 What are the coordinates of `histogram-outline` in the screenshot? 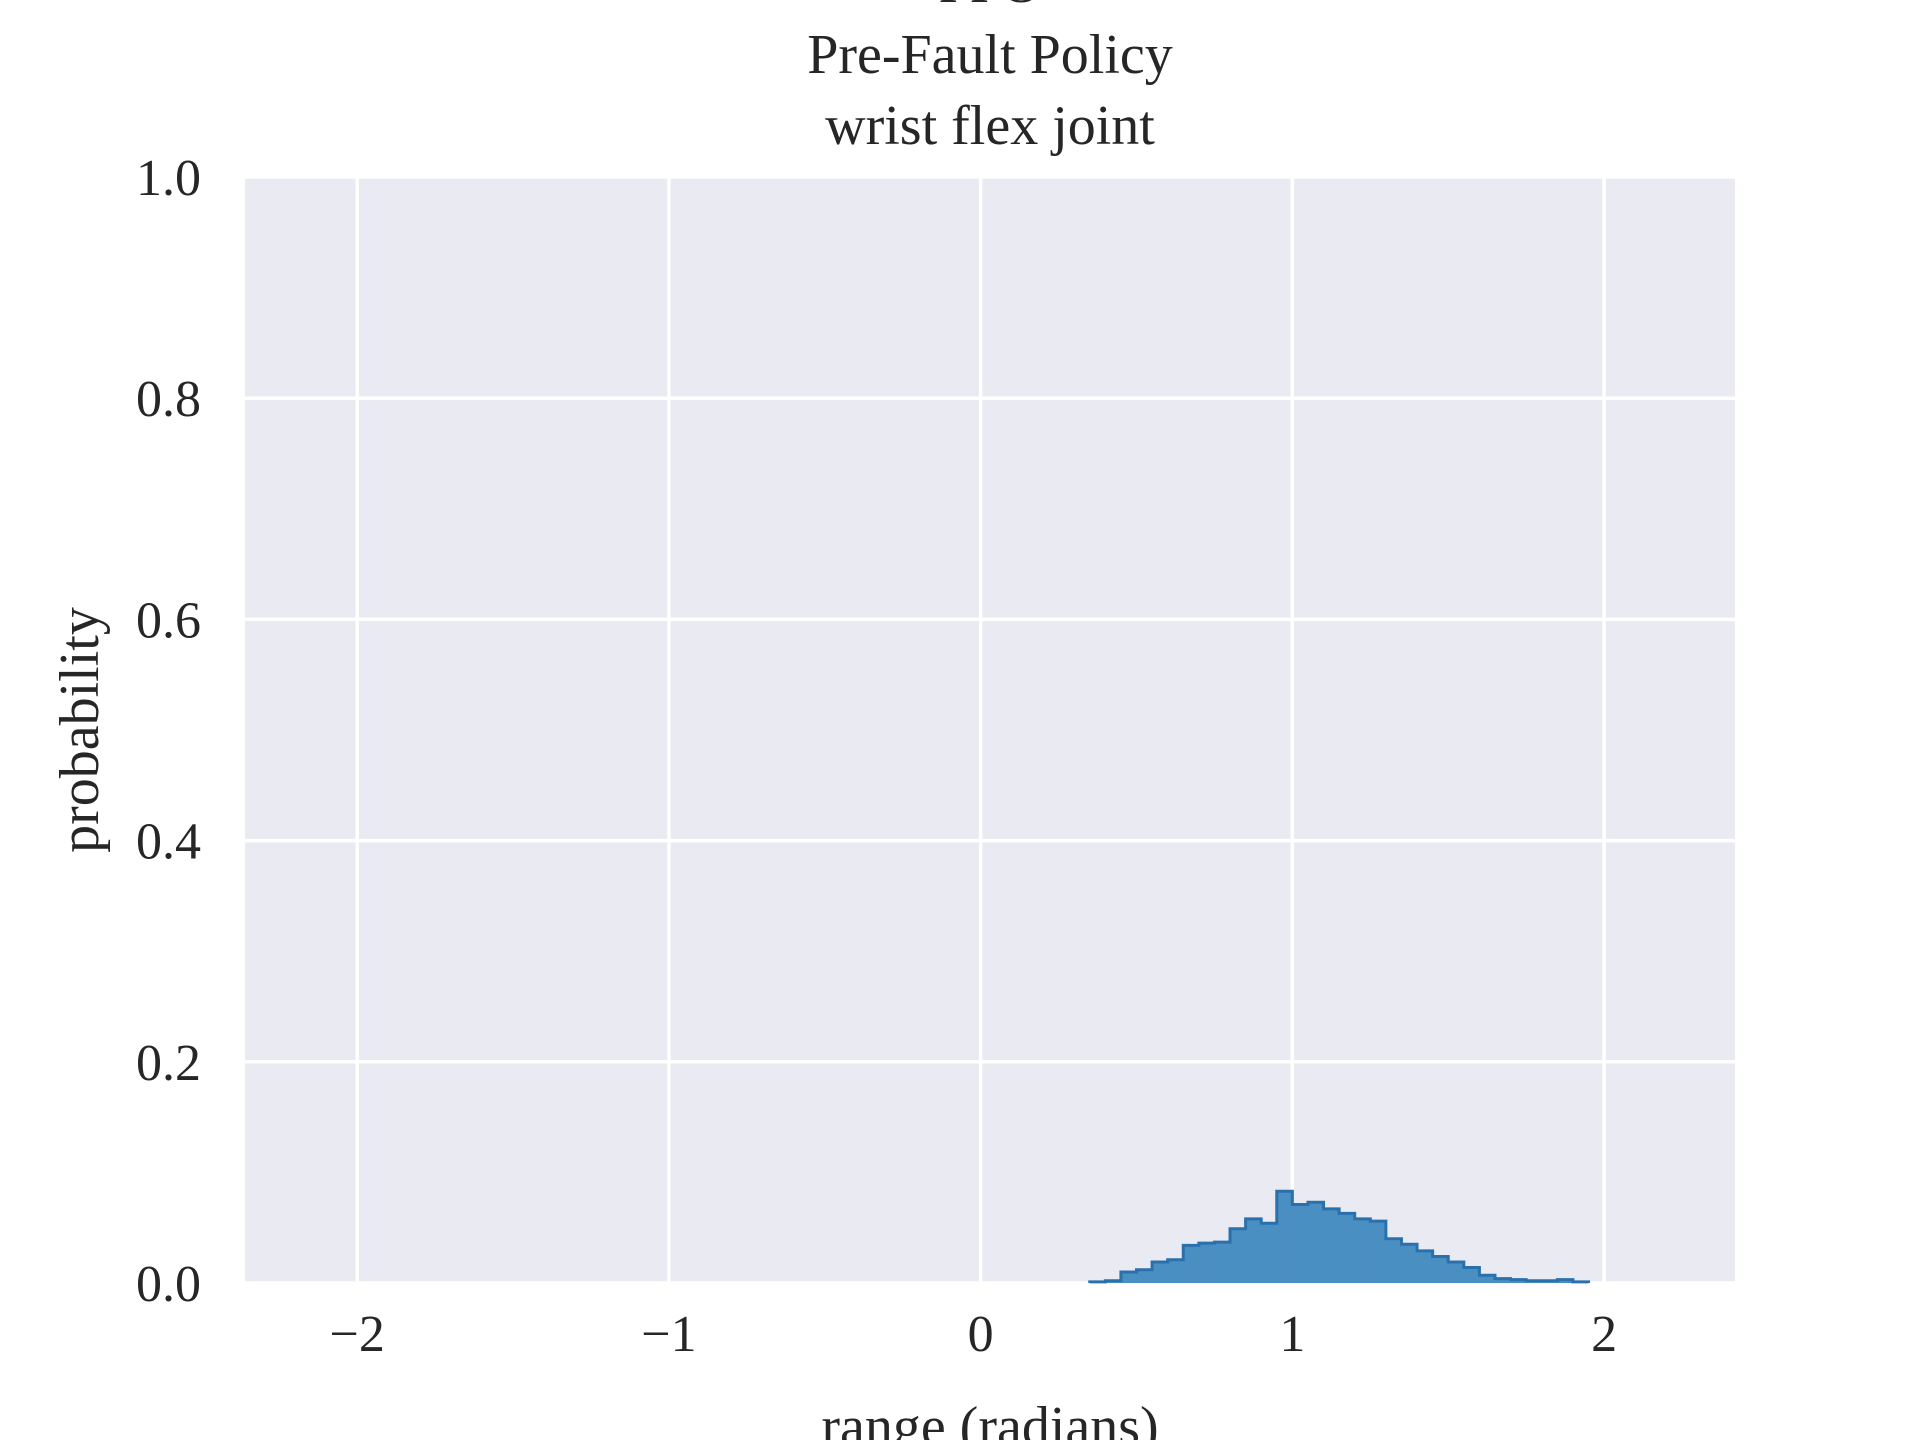 It's located at (1339, 1236).